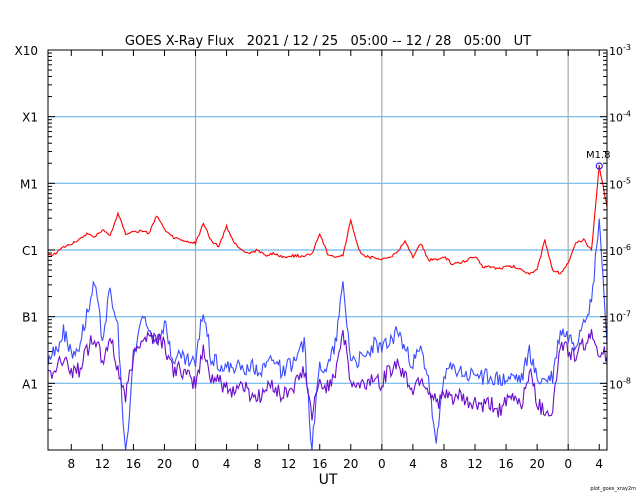 The image size is (640, 500). Describe the element at coordinates (627, 380) in the screenshot. I see `right-axis-exponent: -8` at that location.